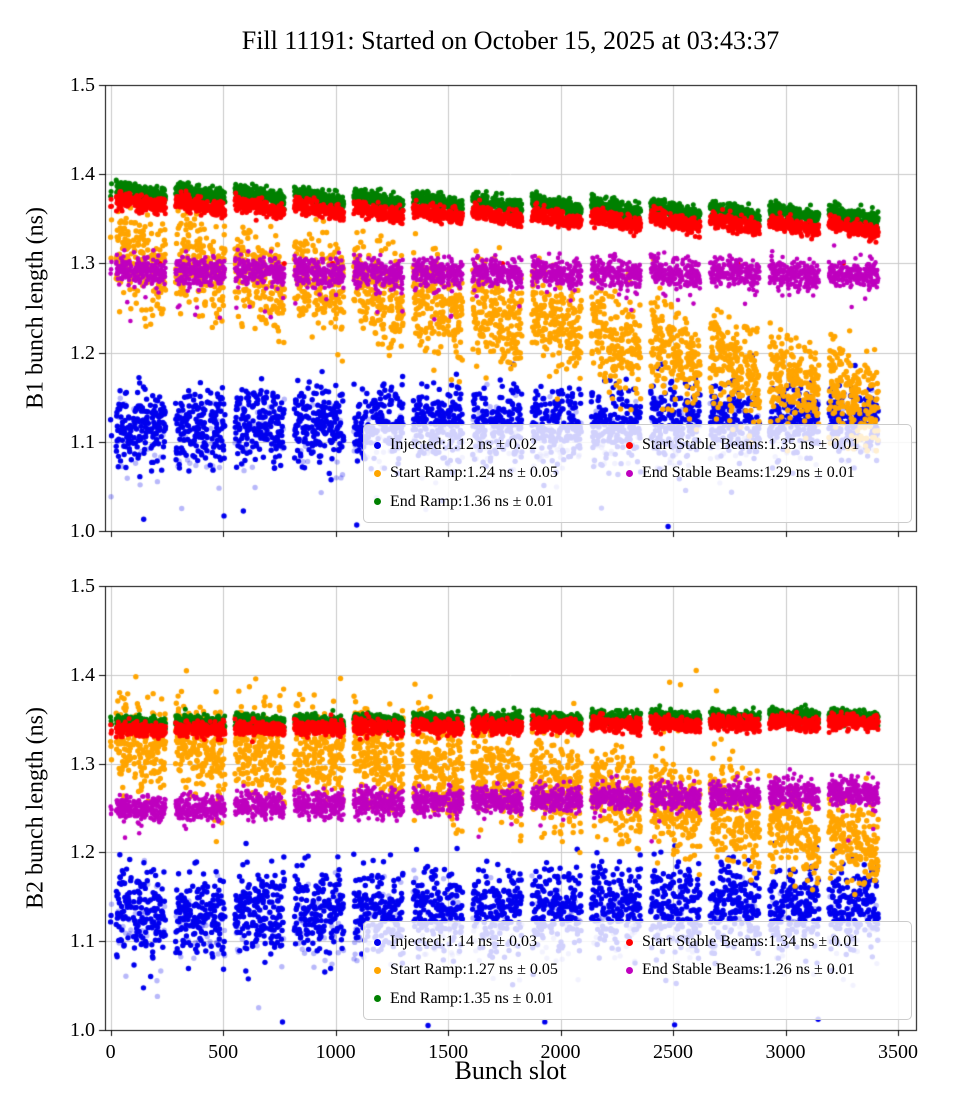 This screenshot has width=960, height=1120. I want to click on legend-label: Injected:1.14 ns ± 0.03, so click(463, 942).